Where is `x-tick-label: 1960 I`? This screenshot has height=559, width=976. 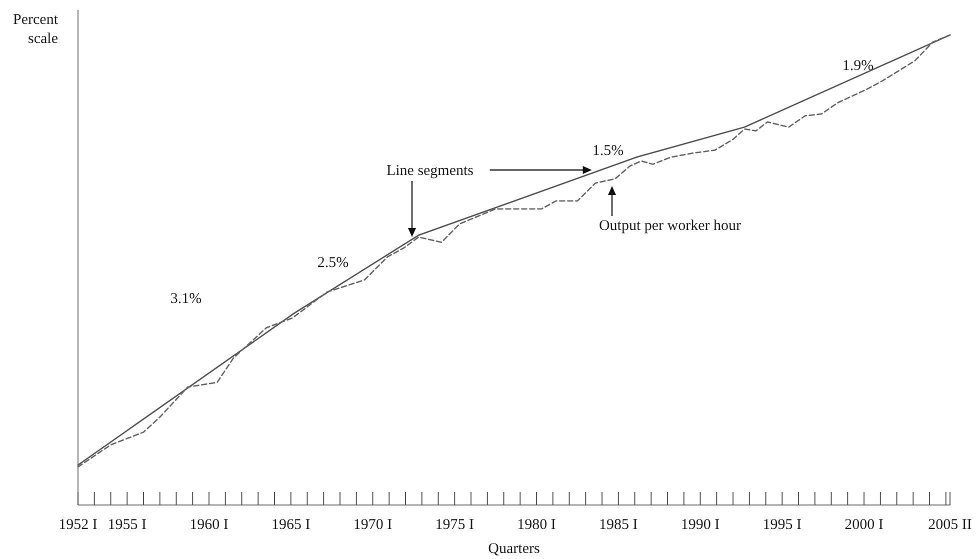
x-tick-label: 1960 I is located at coordinates (209, 525).